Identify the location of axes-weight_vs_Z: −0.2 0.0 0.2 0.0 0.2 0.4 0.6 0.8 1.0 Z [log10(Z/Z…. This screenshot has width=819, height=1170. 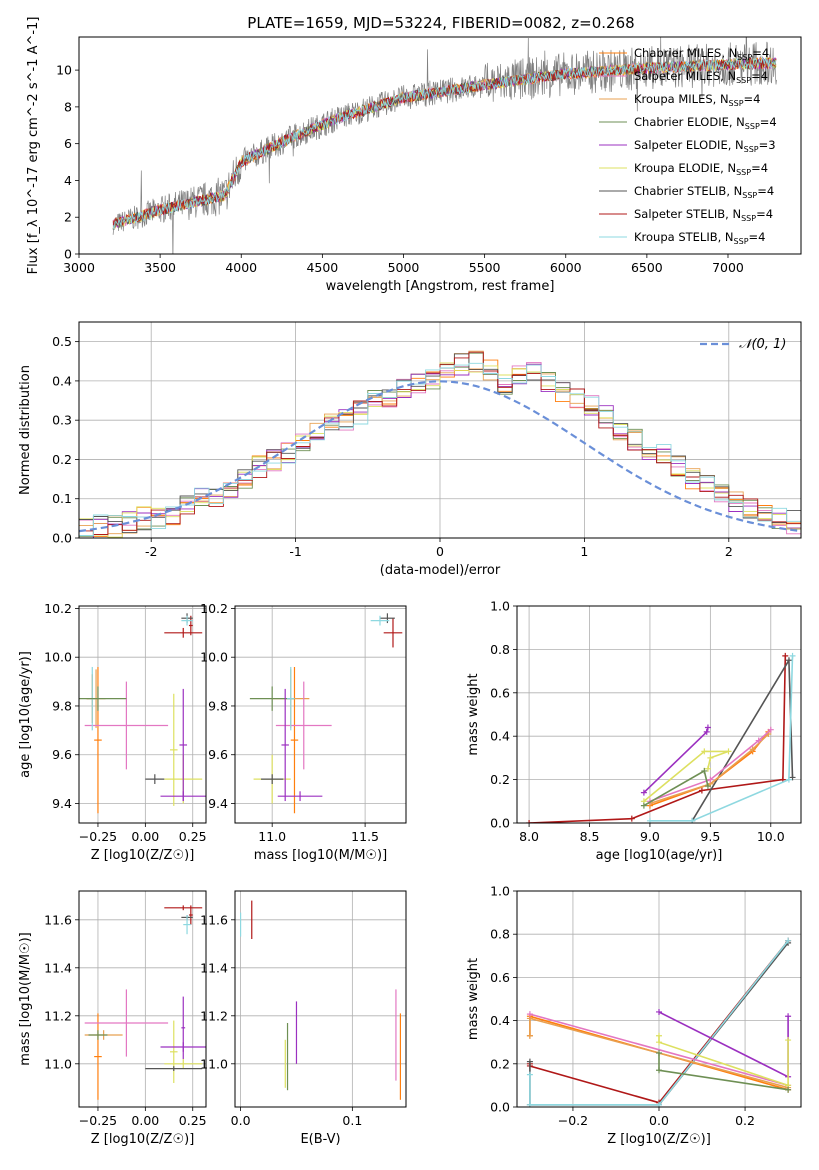
(634, 1015).